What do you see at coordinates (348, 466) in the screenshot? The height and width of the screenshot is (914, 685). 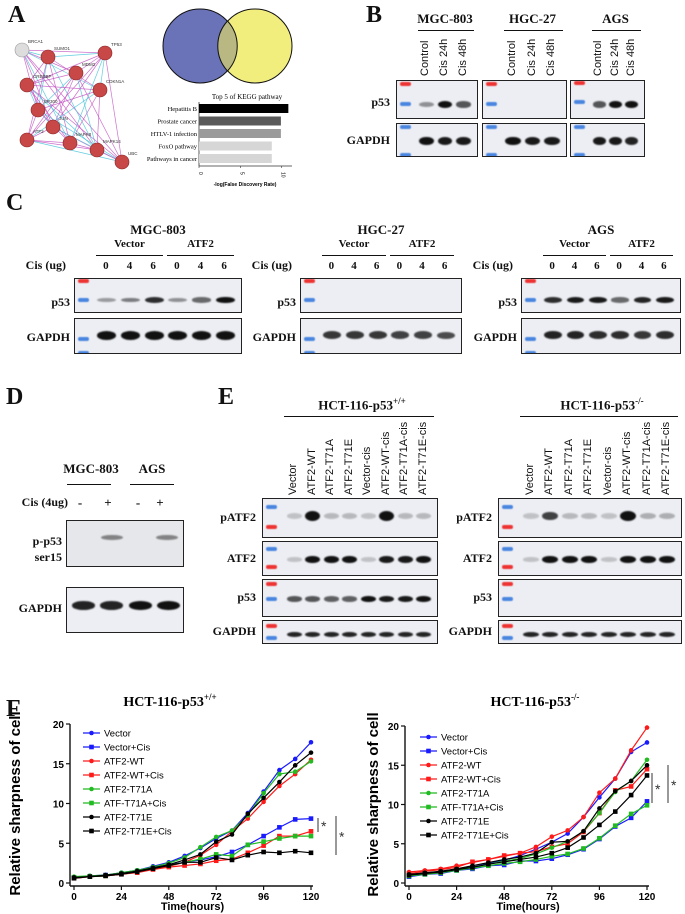 I see `lane-label: ATF2-T71E` at bounding box center [348, 466].